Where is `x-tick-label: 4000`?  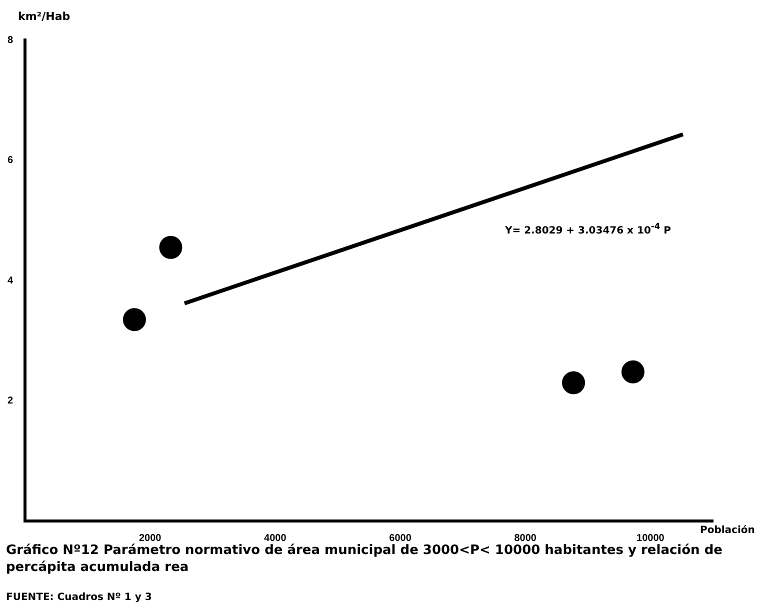 x-tick-label: 4000 is located at coordinates (275, 538).